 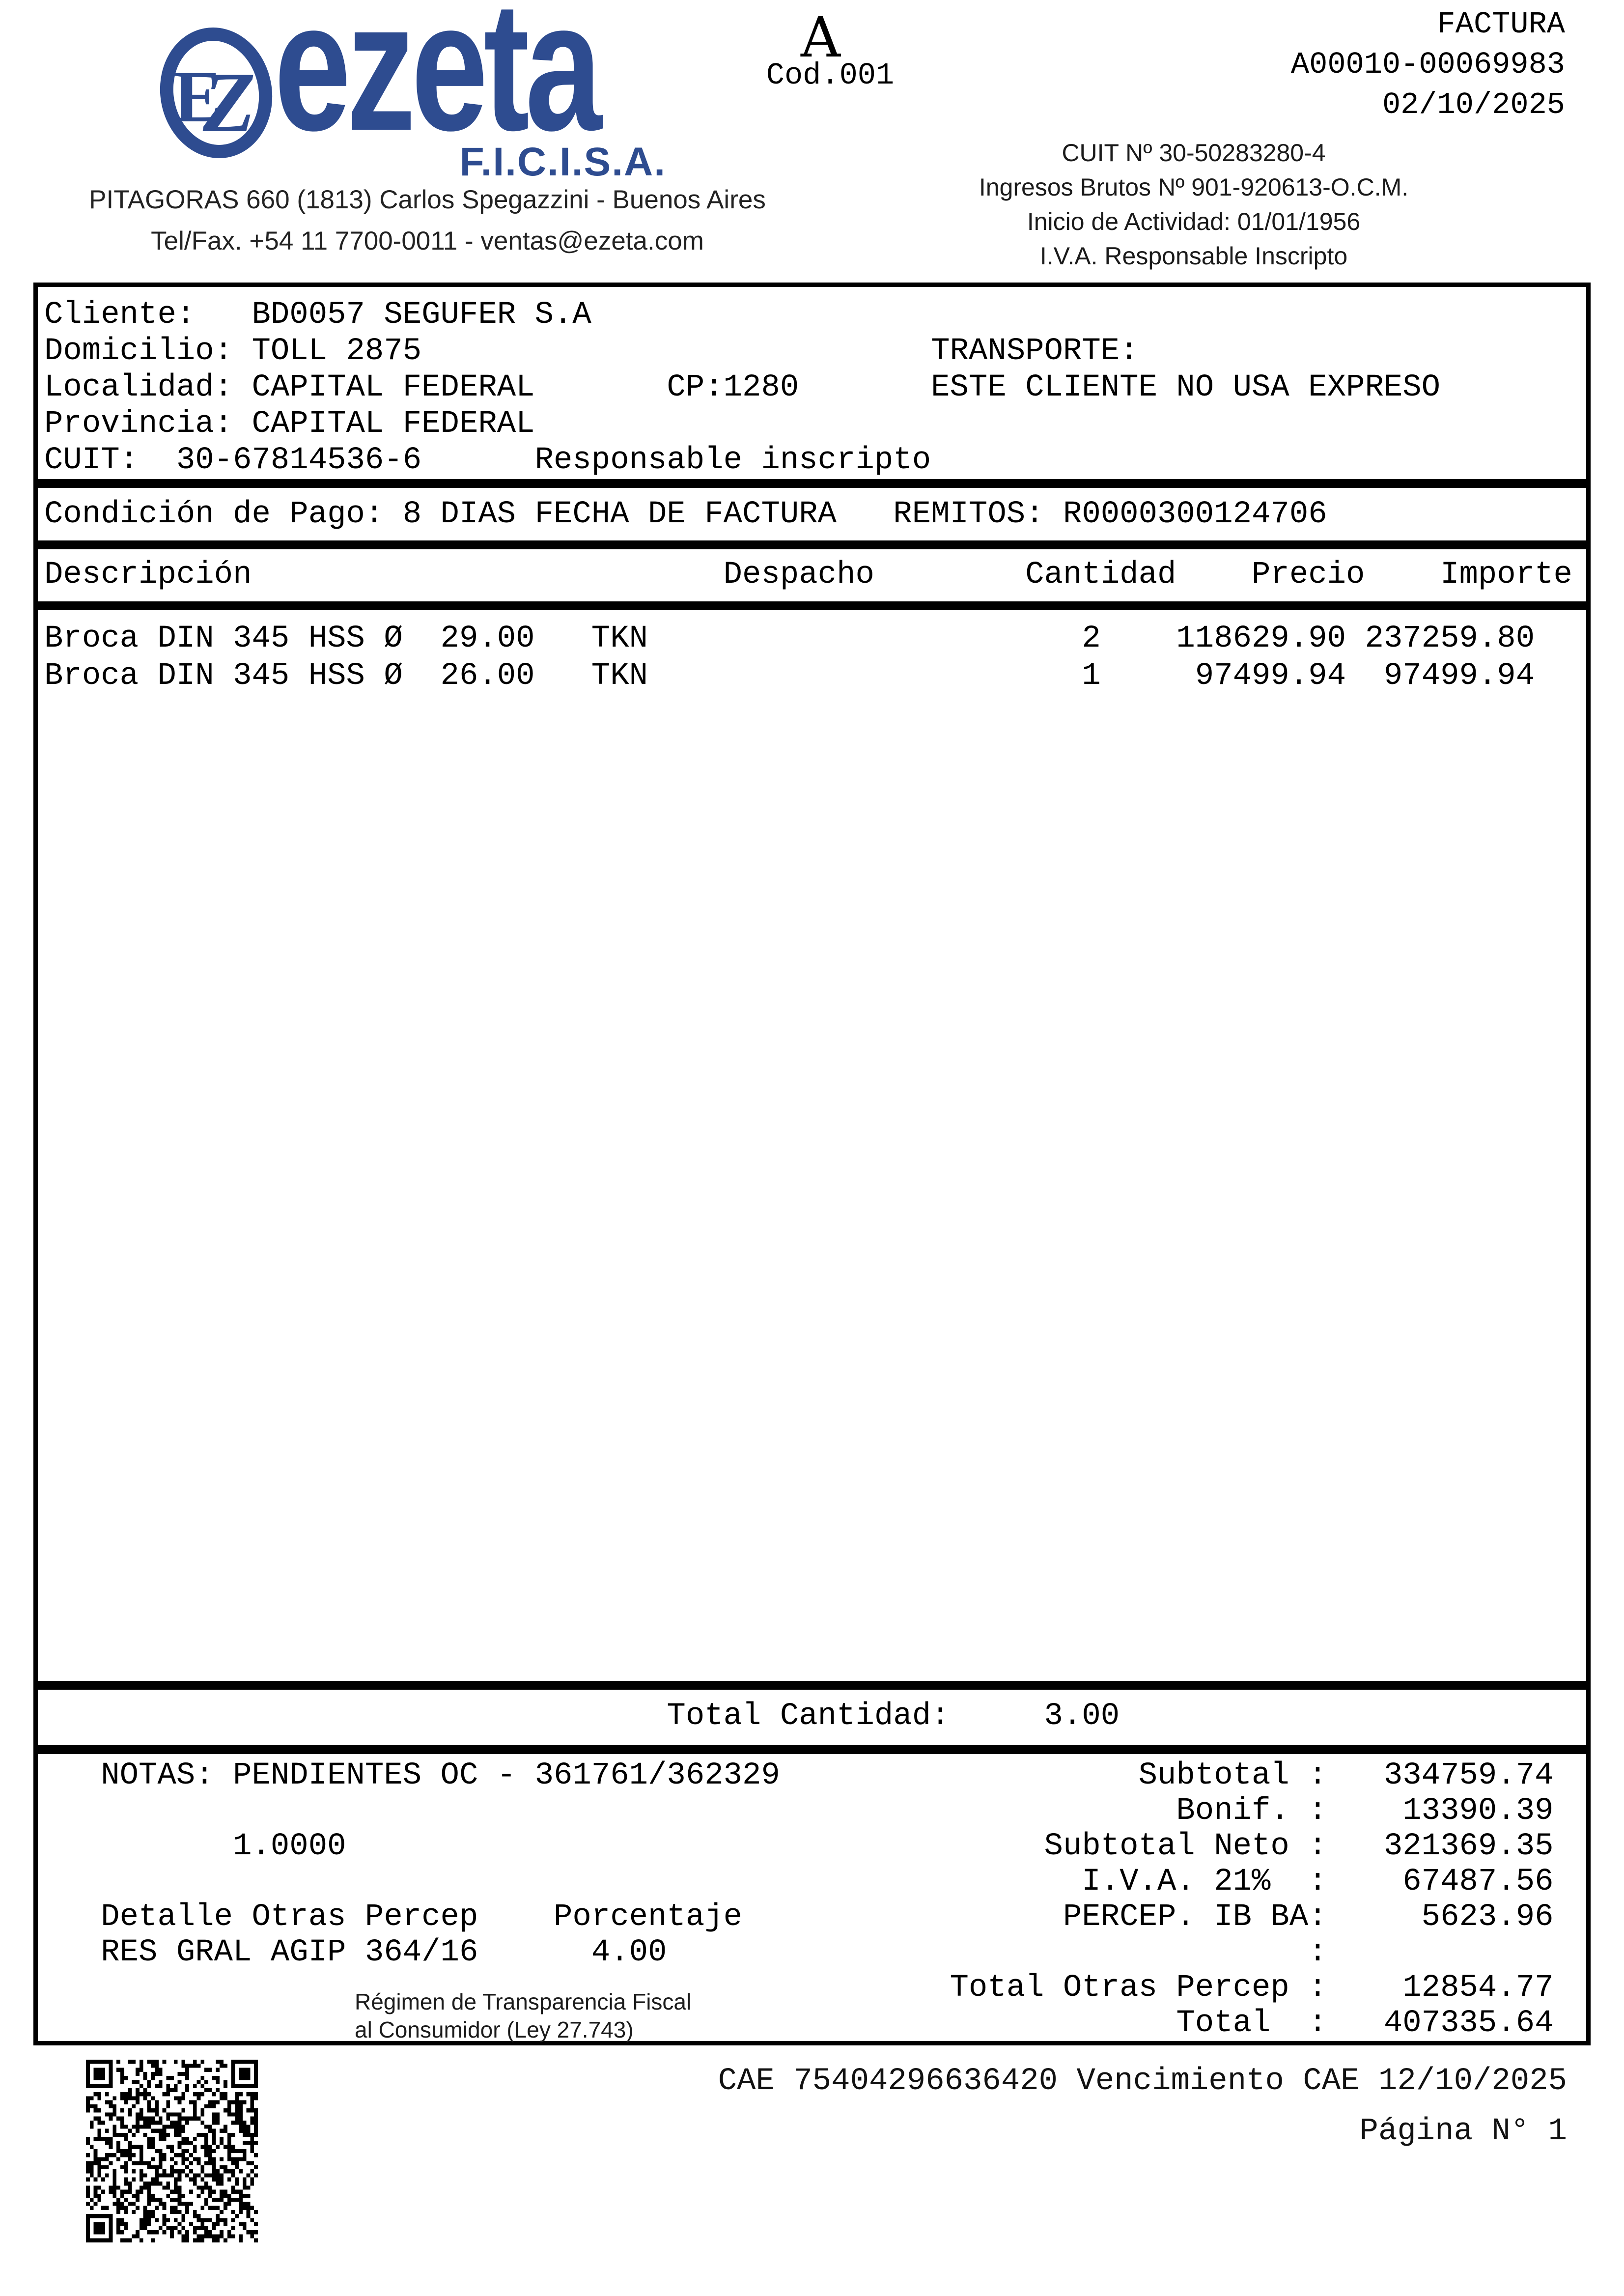 I want to click on logo-brand-text: ezeta, so click(x=438, y=84).